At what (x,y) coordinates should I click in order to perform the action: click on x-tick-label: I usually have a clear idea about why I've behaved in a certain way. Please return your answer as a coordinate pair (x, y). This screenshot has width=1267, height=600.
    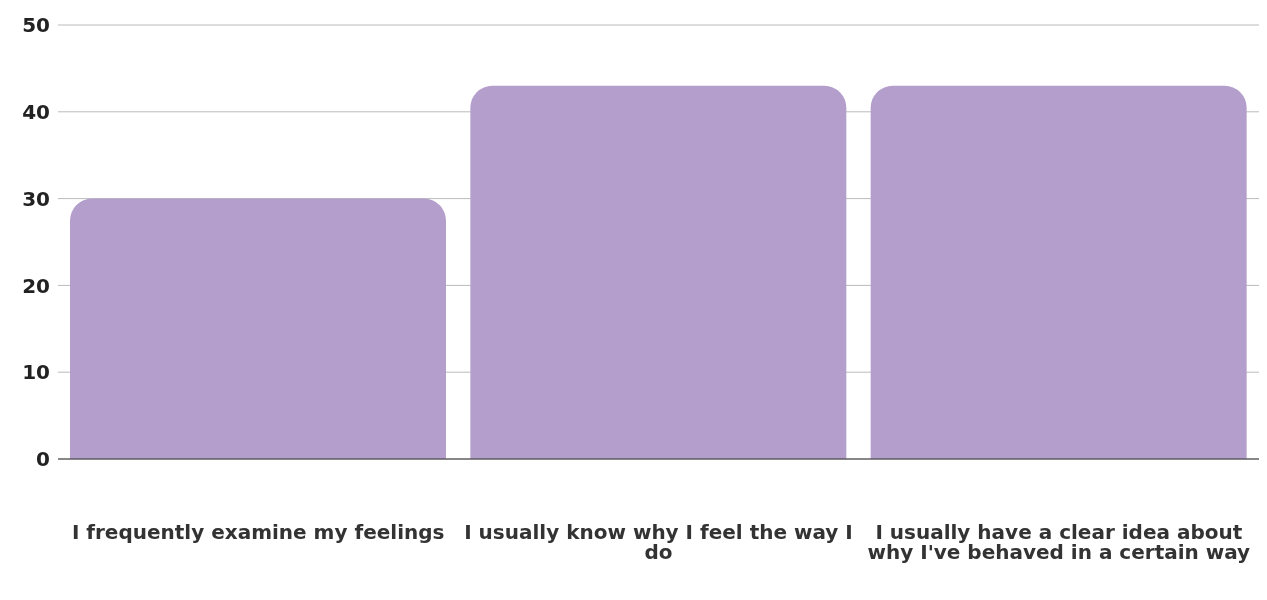
    Looking at the image, I should click on (1059, 542).